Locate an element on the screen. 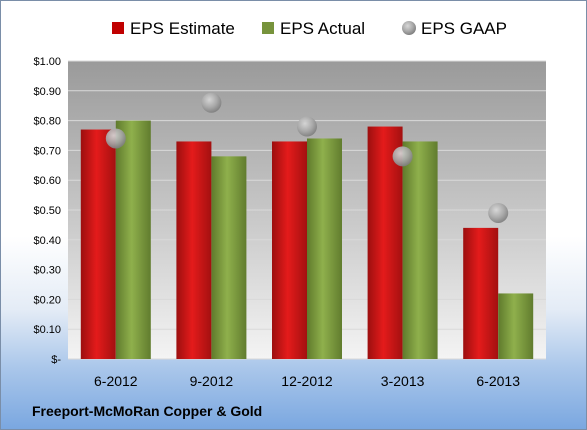 The image size is (587, 430). y-tick-label: $0.60 is located at coordinates (47, 181).